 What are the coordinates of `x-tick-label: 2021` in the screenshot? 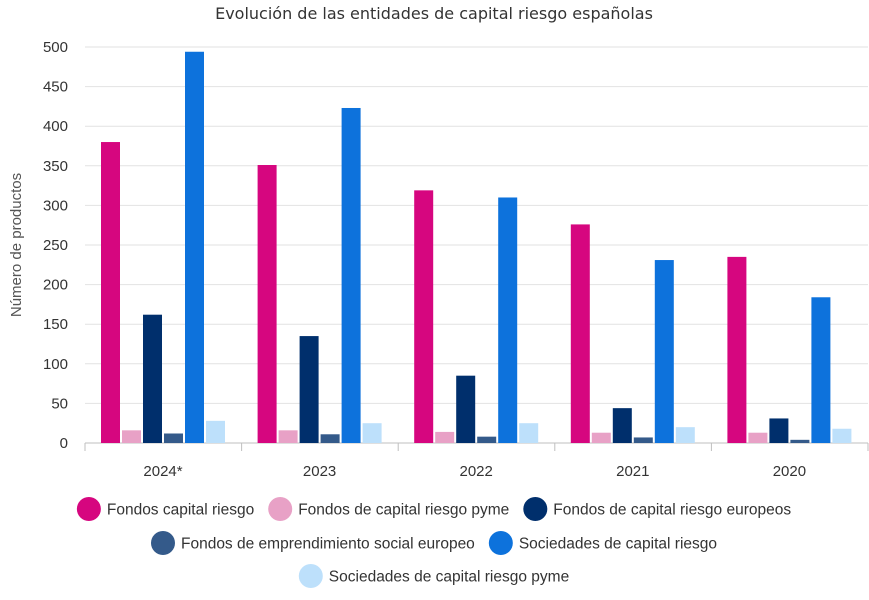 It's located at (632, 471).